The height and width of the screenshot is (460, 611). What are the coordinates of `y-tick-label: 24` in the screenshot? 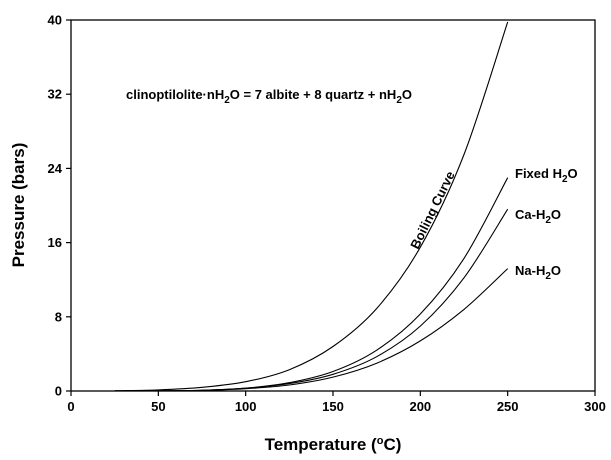 It's located at (55, 168).